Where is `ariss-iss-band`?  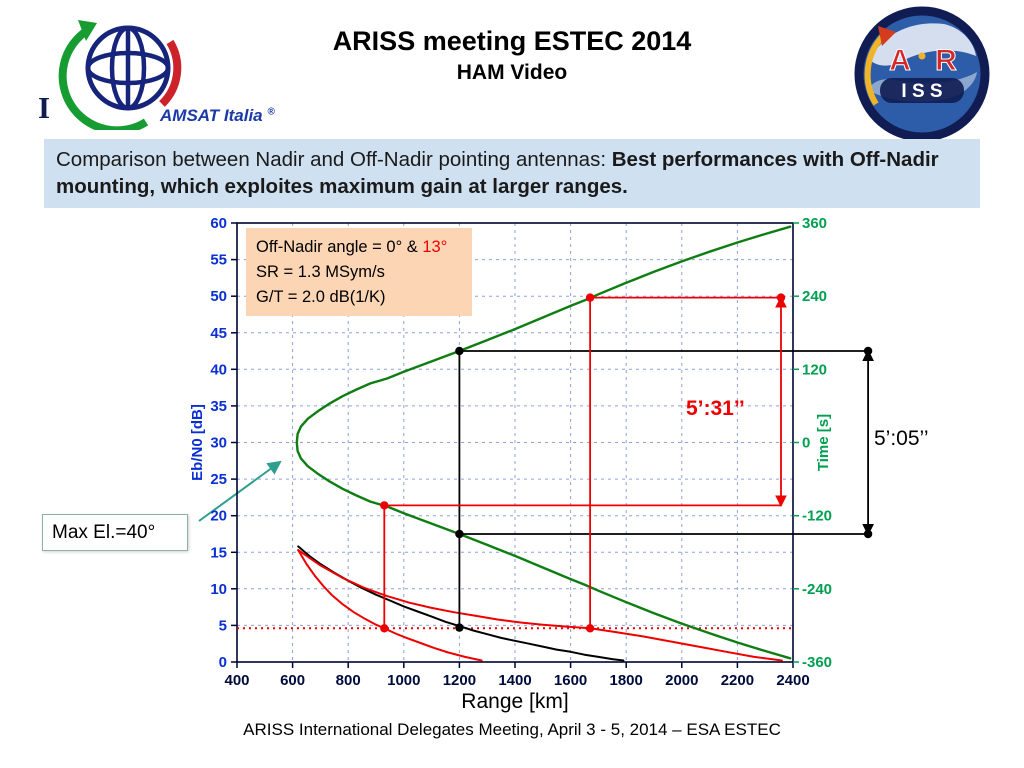
ariss-iss-band is located at coordinates (922, 90).